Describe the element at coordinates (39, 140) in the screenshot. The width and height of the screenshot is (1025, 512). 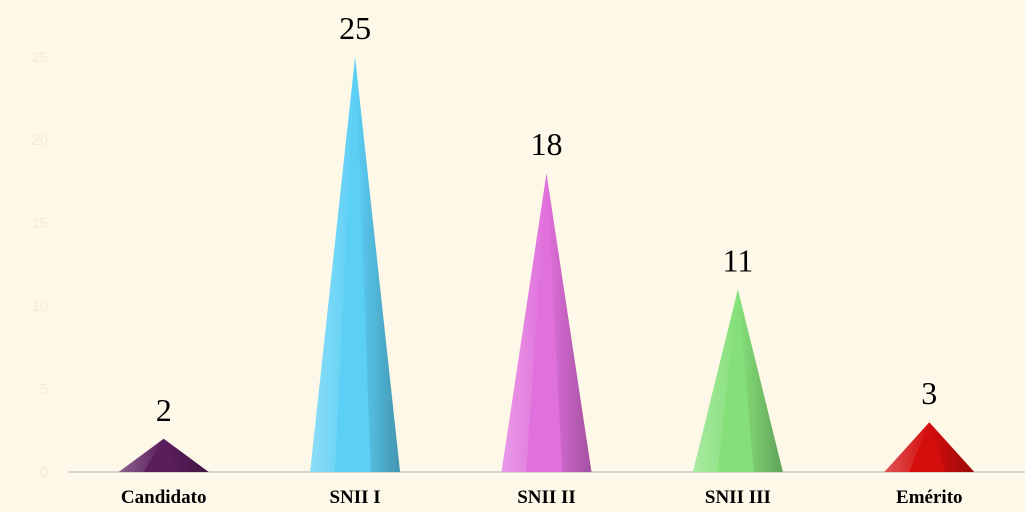
I see `y-tick-label: 20` at that location.